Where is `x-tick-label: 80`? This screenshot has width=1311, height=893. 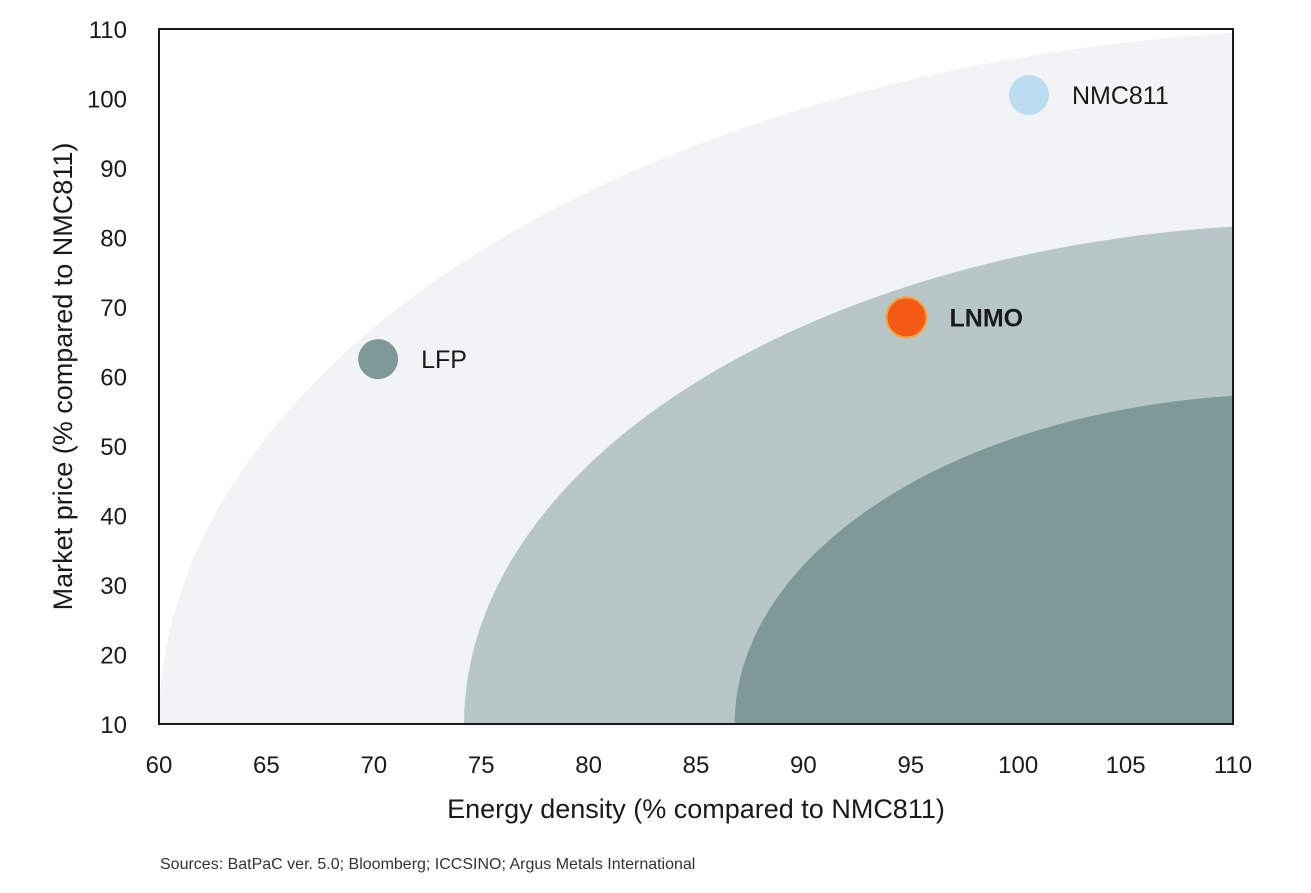
x-tick-label: 80 is located at coordinates (588, 765).